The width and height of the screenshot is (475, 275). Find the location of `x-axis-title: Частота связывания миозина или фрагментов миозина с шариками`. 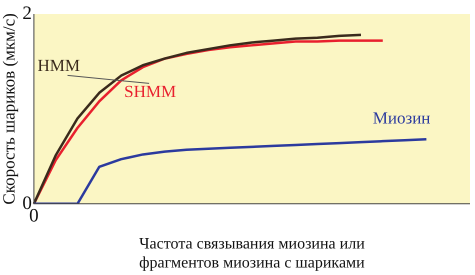

x-axis-title: Частота связывания миозина или фрагментов миозина с шариками is located at coordinates (252, 253).